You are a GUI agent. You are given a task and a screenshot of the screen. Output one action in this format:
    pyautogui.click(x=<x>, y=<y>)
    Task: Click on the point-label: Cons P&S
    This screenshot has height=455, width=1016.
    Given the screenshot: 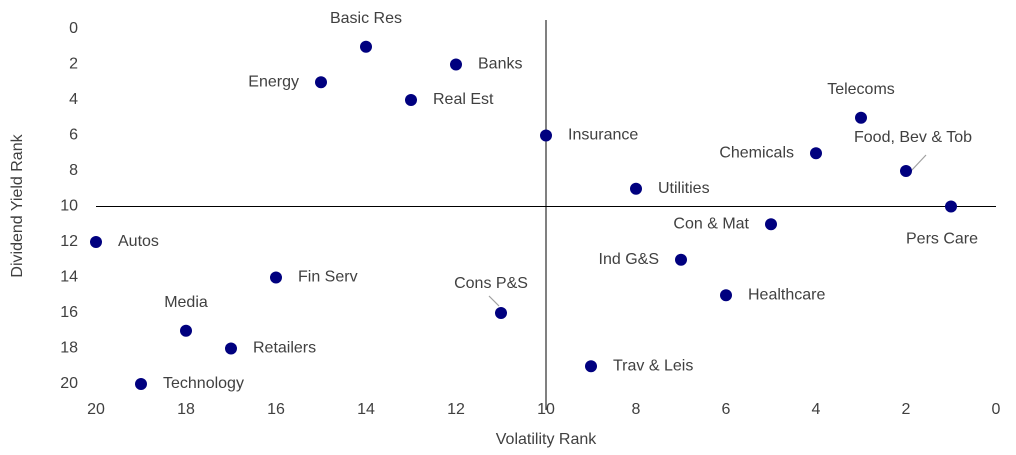 What is the action you would take?
    pyautogui.click(x=491, y=283)
    